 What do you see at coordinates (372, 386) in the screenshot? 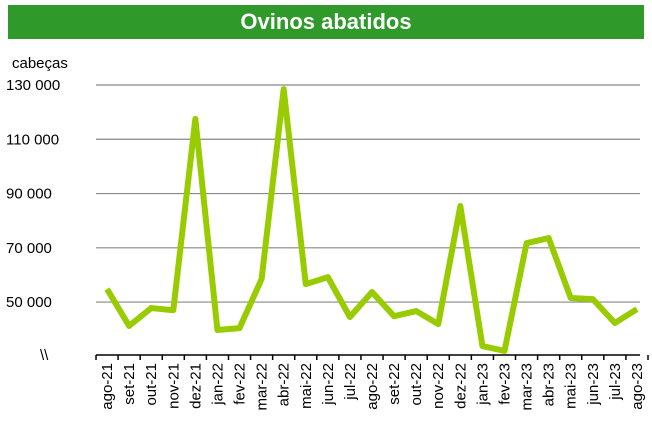
I see `x-tick-label: ago-22` at bounding box center [372, 386].